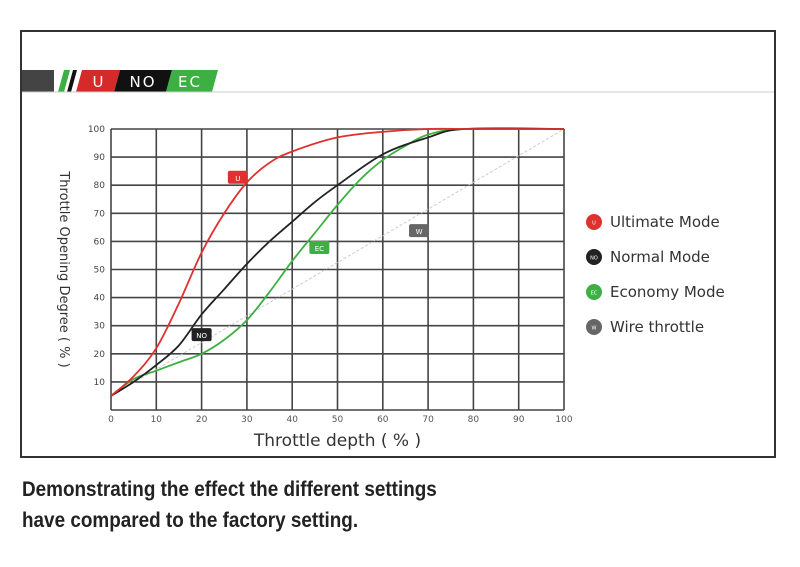 The width and height of the screenshot is (800, 567). I want to click on legend-marker-label: W, so click(594, 329).